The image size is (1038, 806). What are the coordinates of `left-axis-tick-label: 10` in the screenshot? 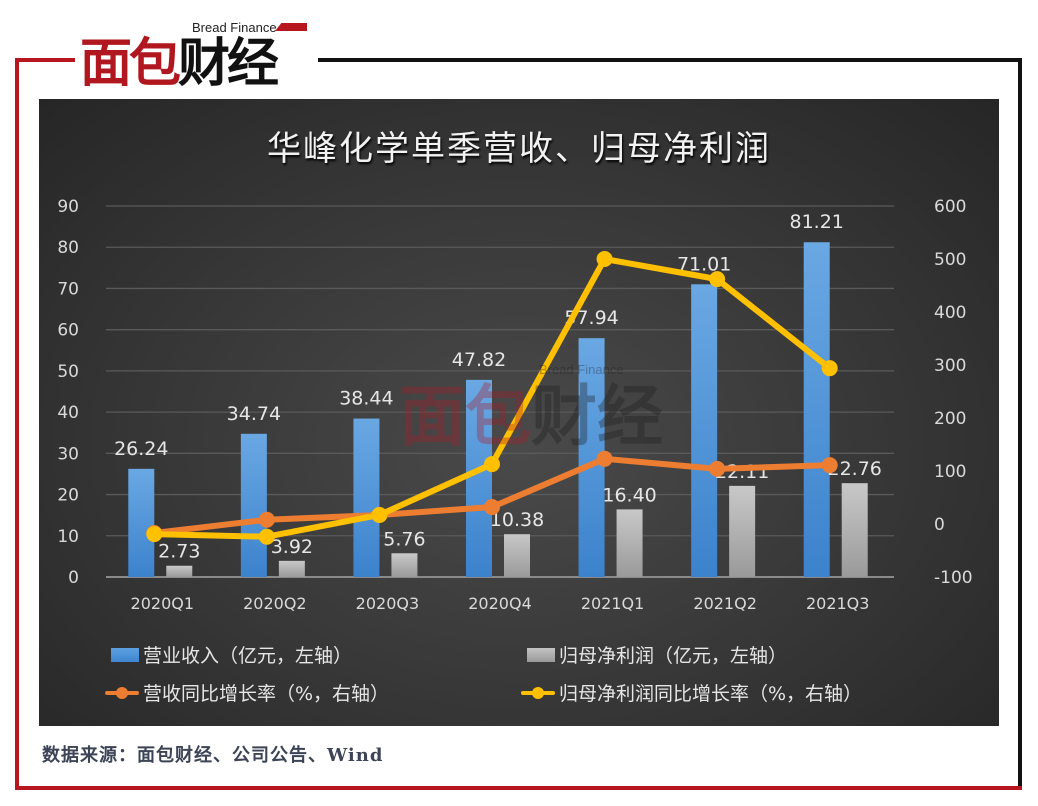 It's located at (68, 537).